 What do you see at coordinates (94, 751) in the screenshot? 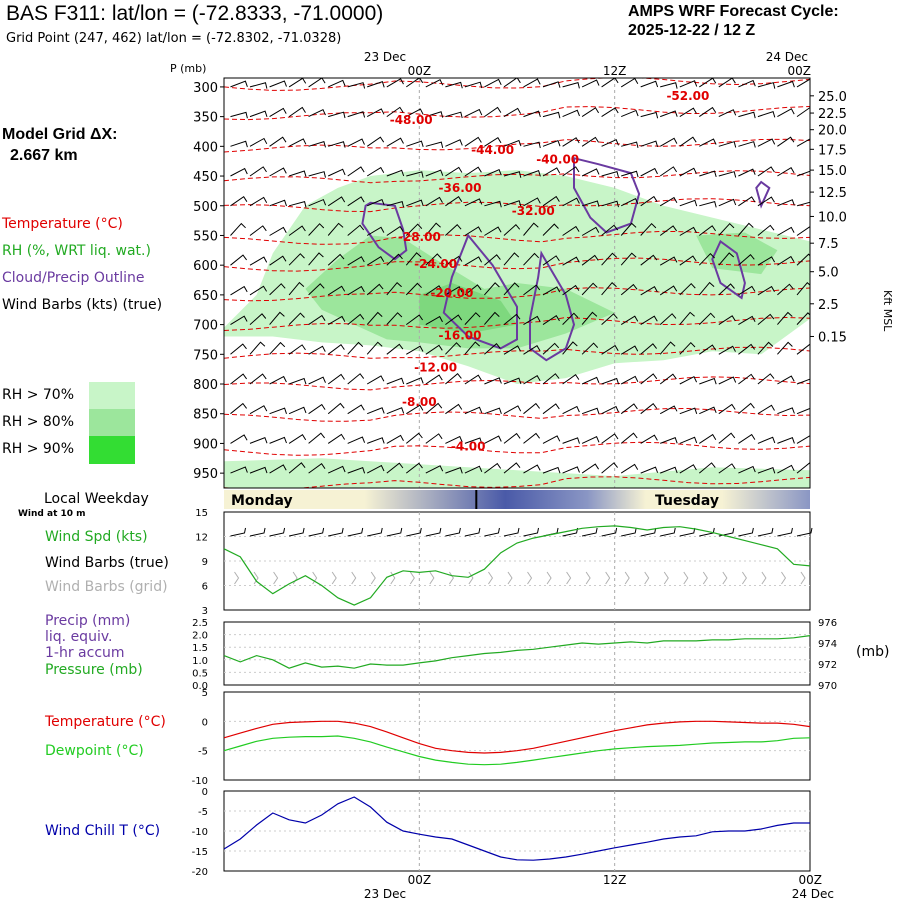
I see `label-dewpoint: Dewpoint (°C)` at bounding box center [94, 751].